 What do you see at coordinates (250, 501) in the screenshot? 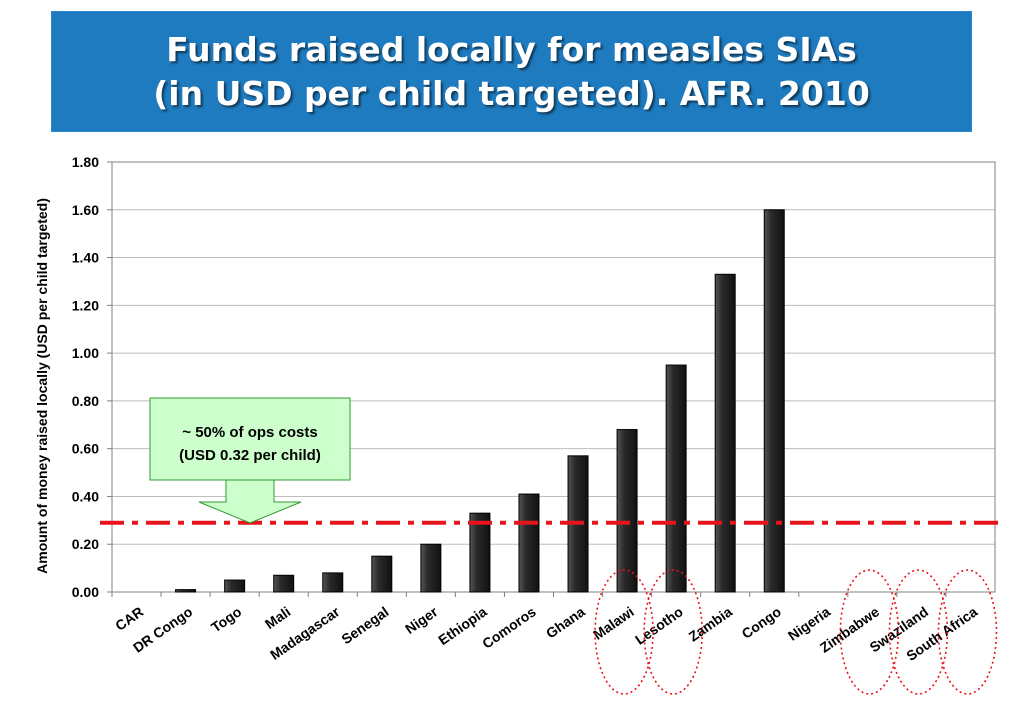
I see `callout-arrow` at bounding box center [250, 501].